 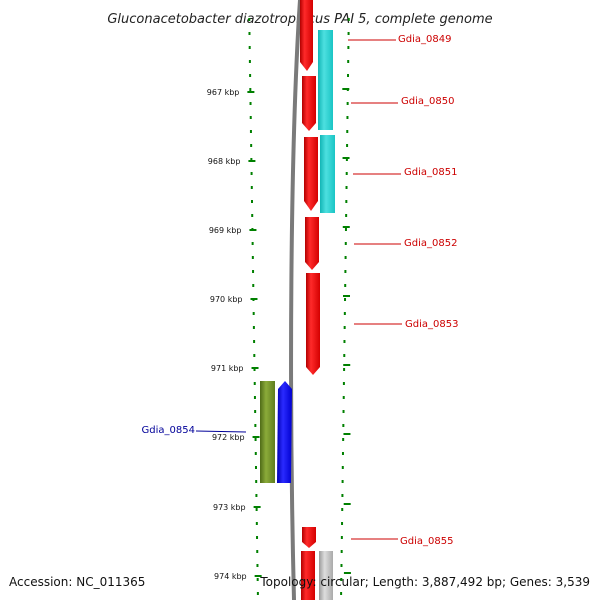 What do you see at coordinates (230, 576) in the screenshot?
I see `tick-label: 974 kbp` at bounding box center [230, 576].